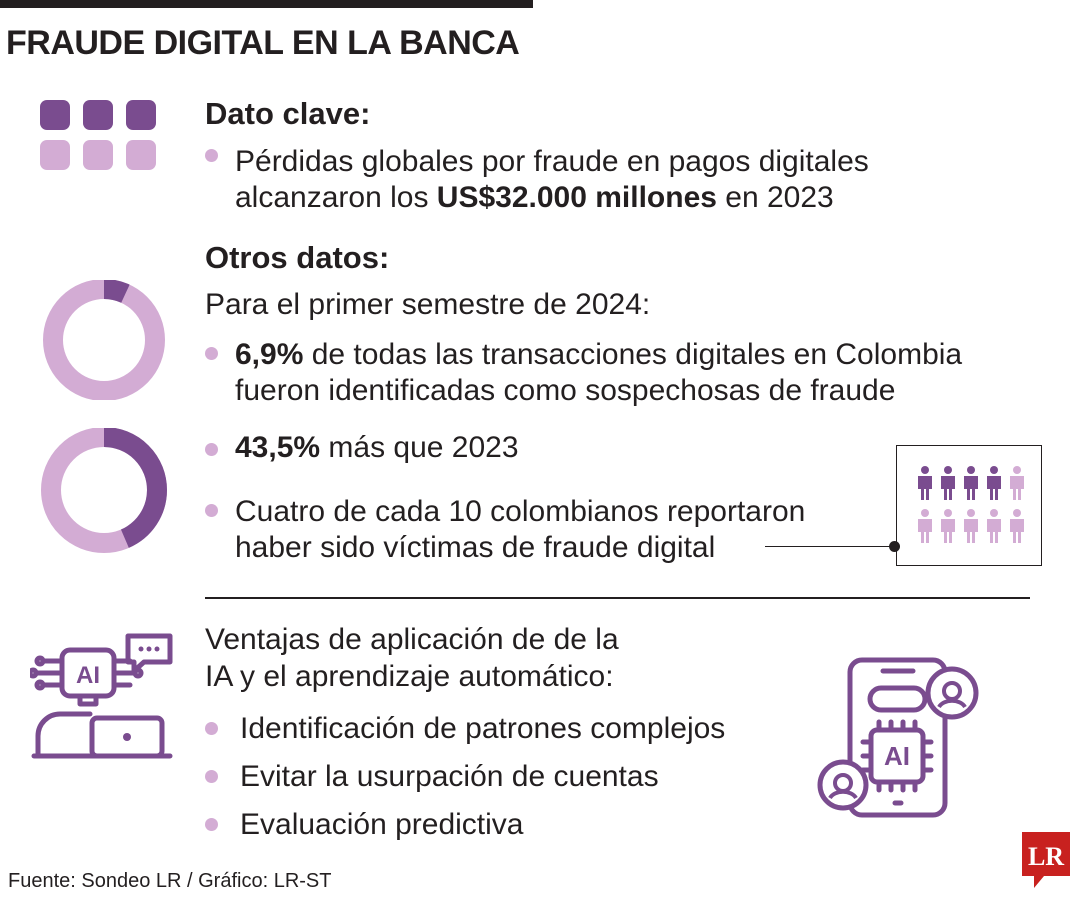  What do you see at coordinates (617, 598) in the screenshot?
I see `section-divider` at bounding box center [617, 598].